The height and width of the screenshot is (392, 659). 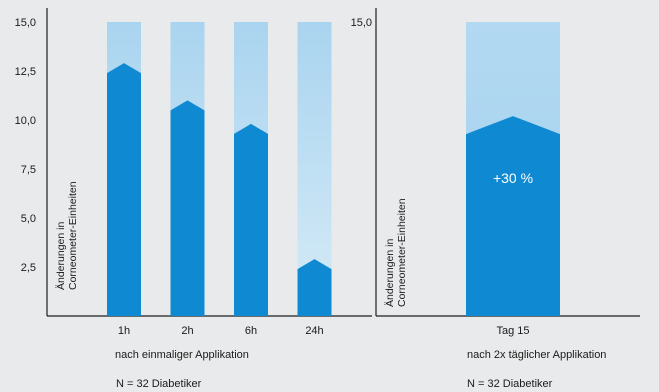 I want to click on bar-6h, so click(x=251, y=219).